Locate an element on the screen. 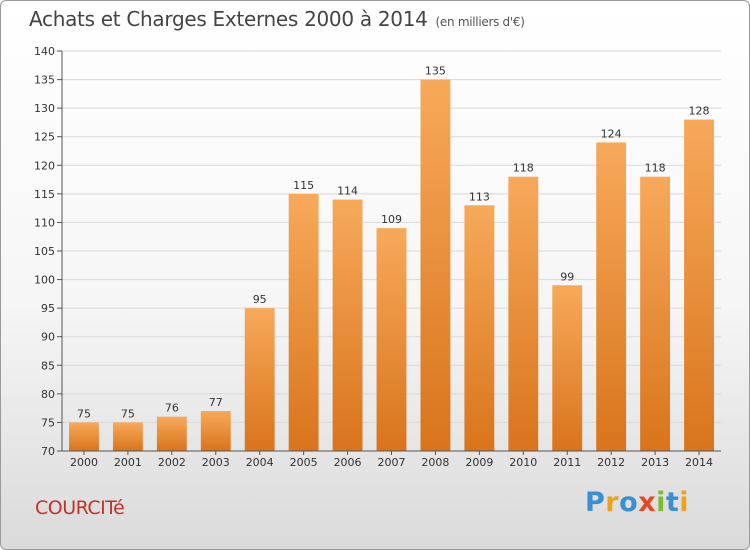 Image resolution: width=750 pixels, height=550 pixels. bar-2009 is located at coordinates (479, 328).